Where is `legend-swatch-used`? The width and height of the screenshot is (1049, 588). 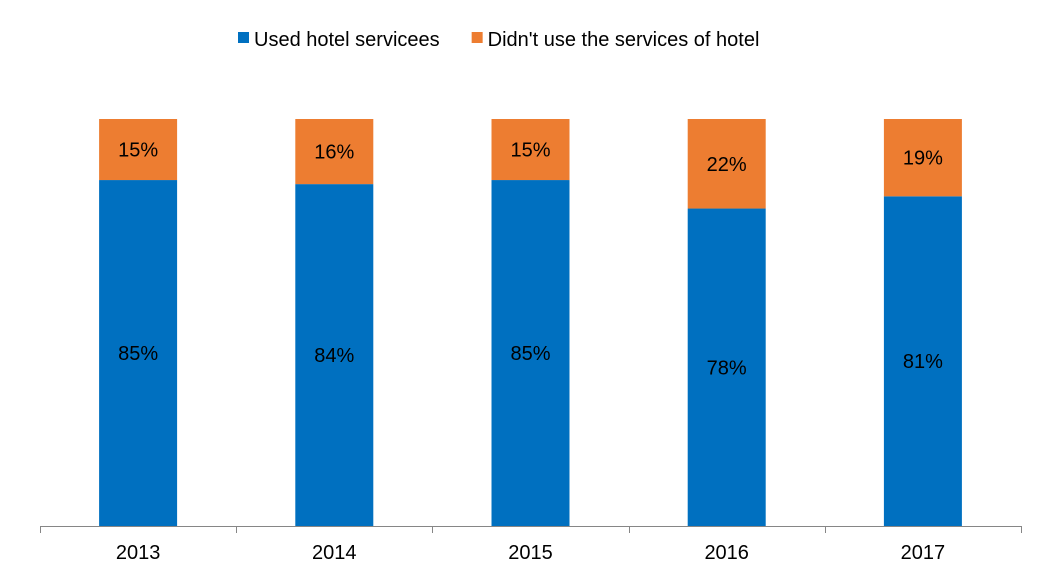
legend-swatch-used is located at coordinates (243, 37).